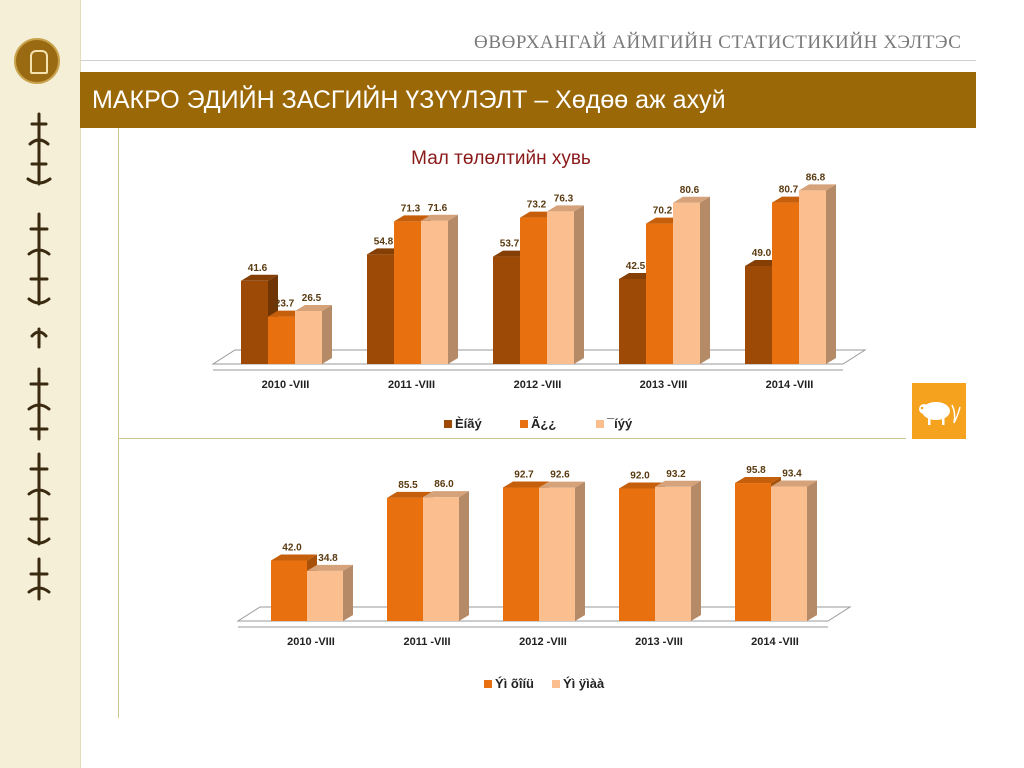  What do you see at coordinates (285, 304) in the screenshot?
I see `data-label: 23.7` at bounding box center [285, 304].